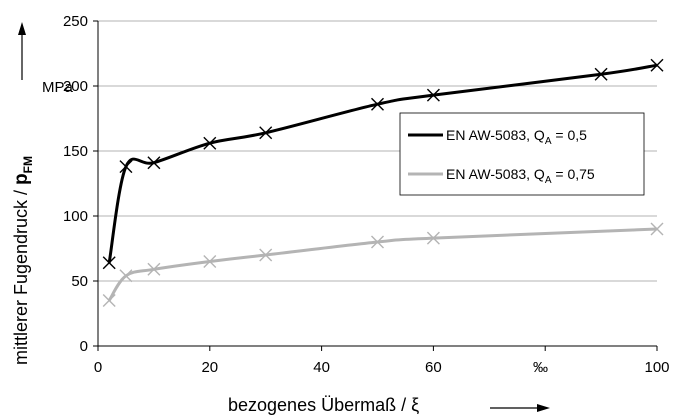  I want to click on series-2-line, so click(382, 264).